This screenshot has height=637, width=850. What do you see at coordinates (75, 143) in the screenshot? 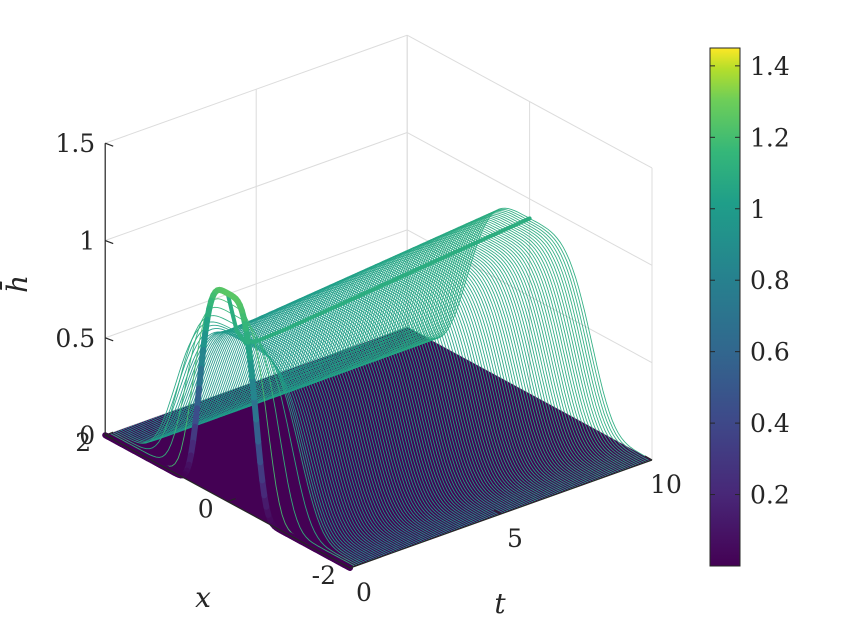
I see `z-tick-label: 1.5` at bounding box center [75, 143].